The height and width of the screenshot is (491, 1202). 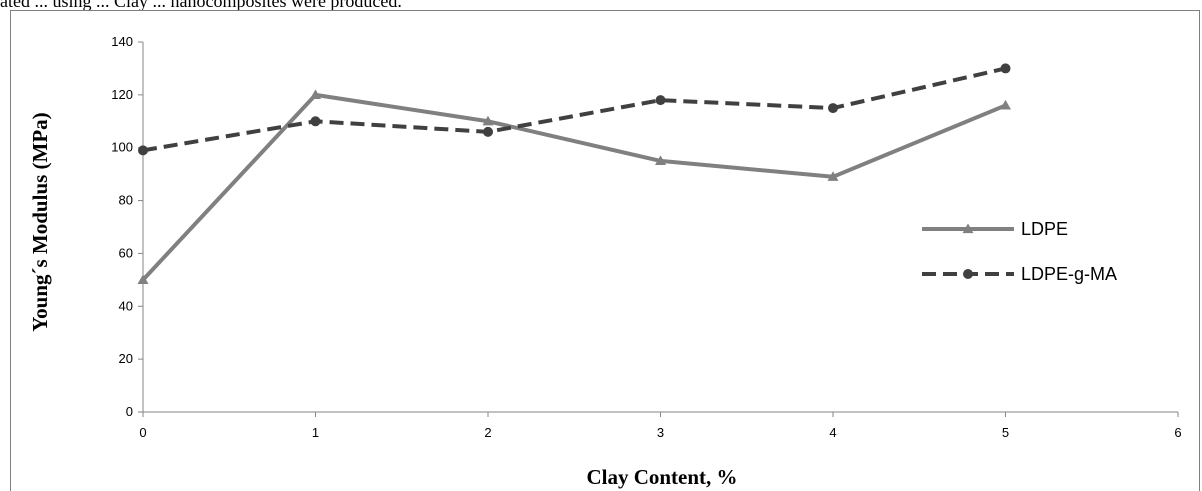 What do you see at coordinates (1019, 251) in the screenshot?
I see `legend: LDPE LDPE-g-MA` at bounding box center [1019, 251].